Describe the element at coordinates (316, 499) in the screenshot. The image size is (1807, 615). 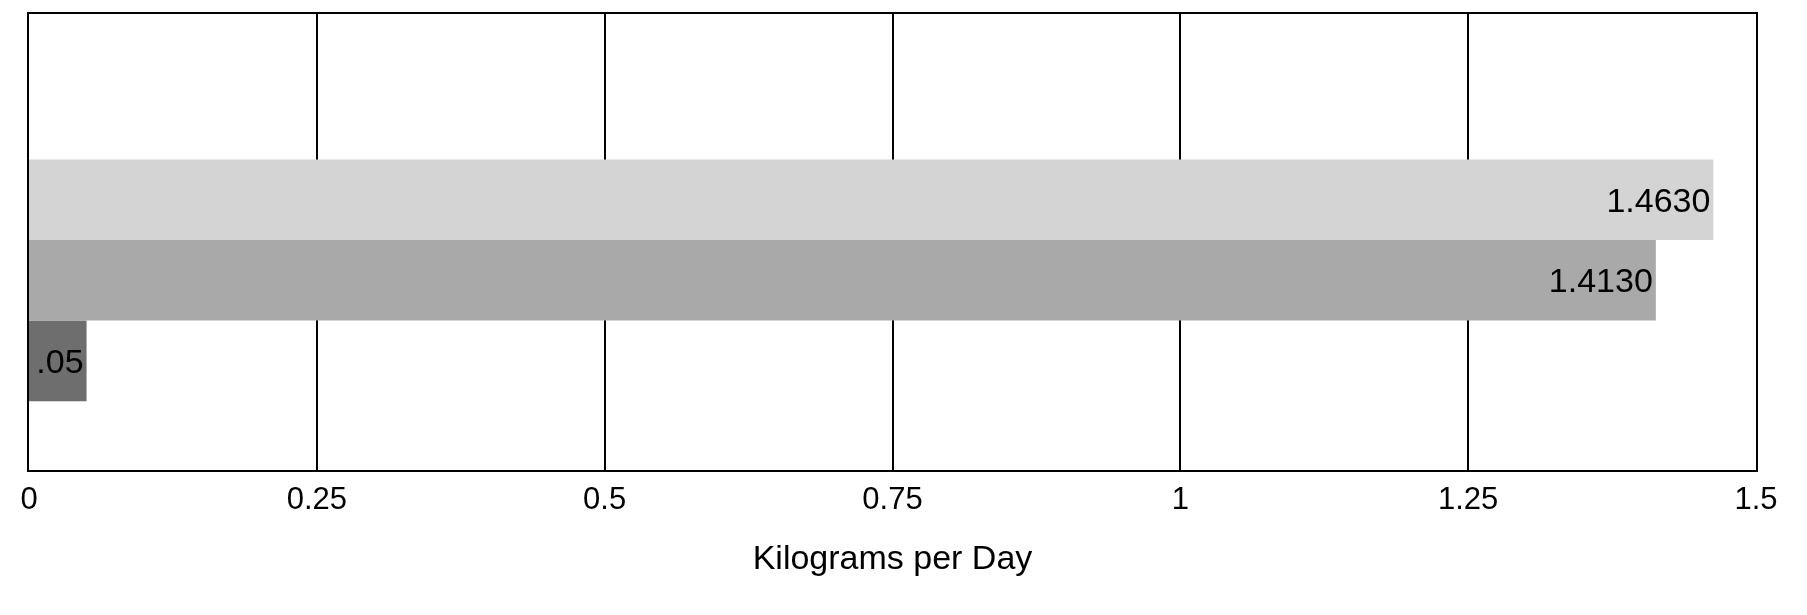
I see `x-tick-label: 0.25` at that location.